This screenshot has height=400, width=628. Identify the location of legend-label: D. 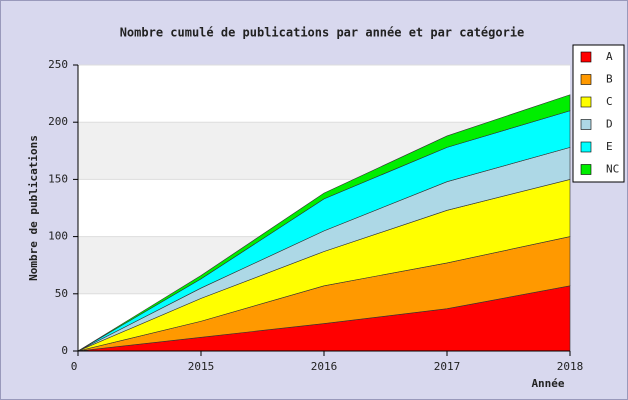
(609, 124).